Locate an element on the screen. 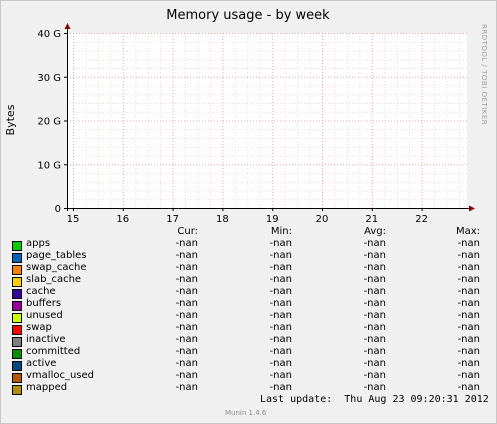 This screenshot has width=497, height=424. legend-row-cache: cache -nan -nan -nan -nan is located at coordinates (250, 293).